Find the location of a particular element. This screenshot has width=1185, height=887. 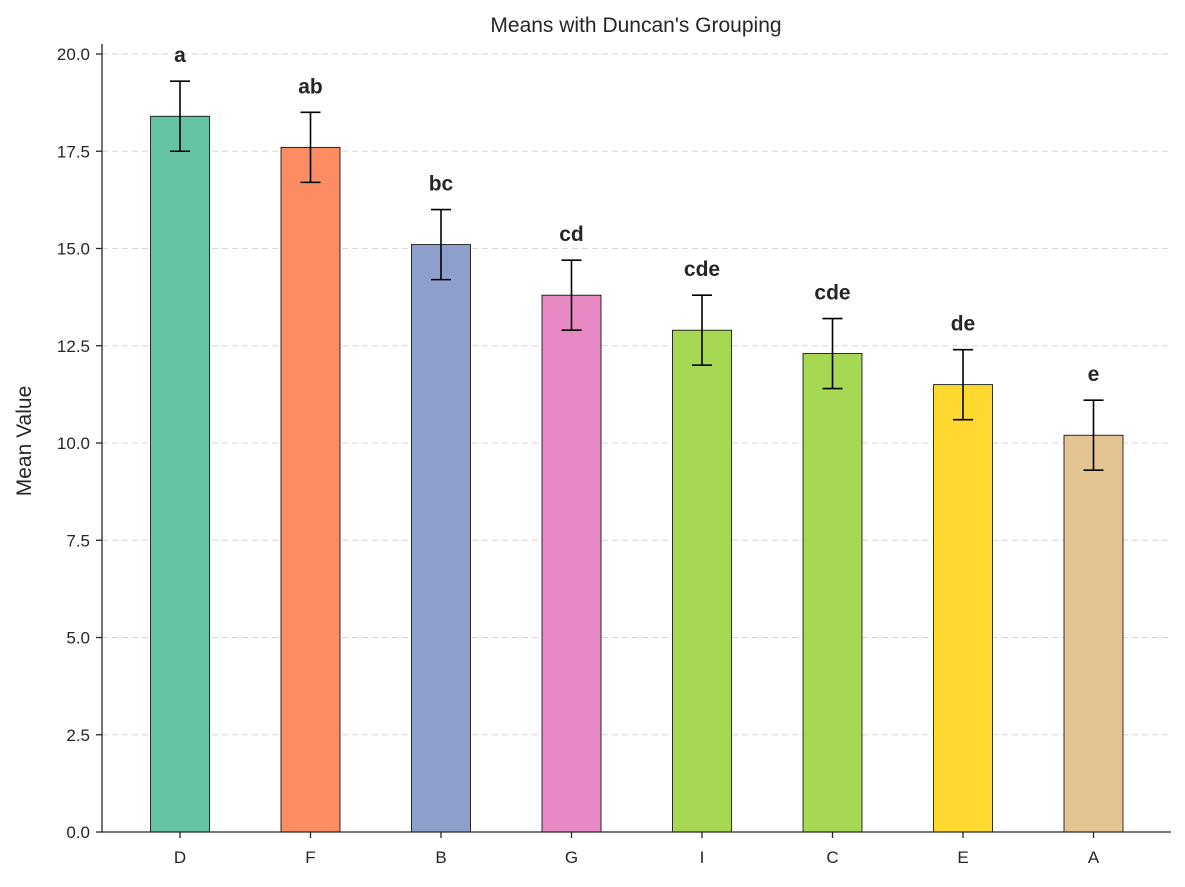

x-tick-label-E: E is located at coordinates (962, 857).